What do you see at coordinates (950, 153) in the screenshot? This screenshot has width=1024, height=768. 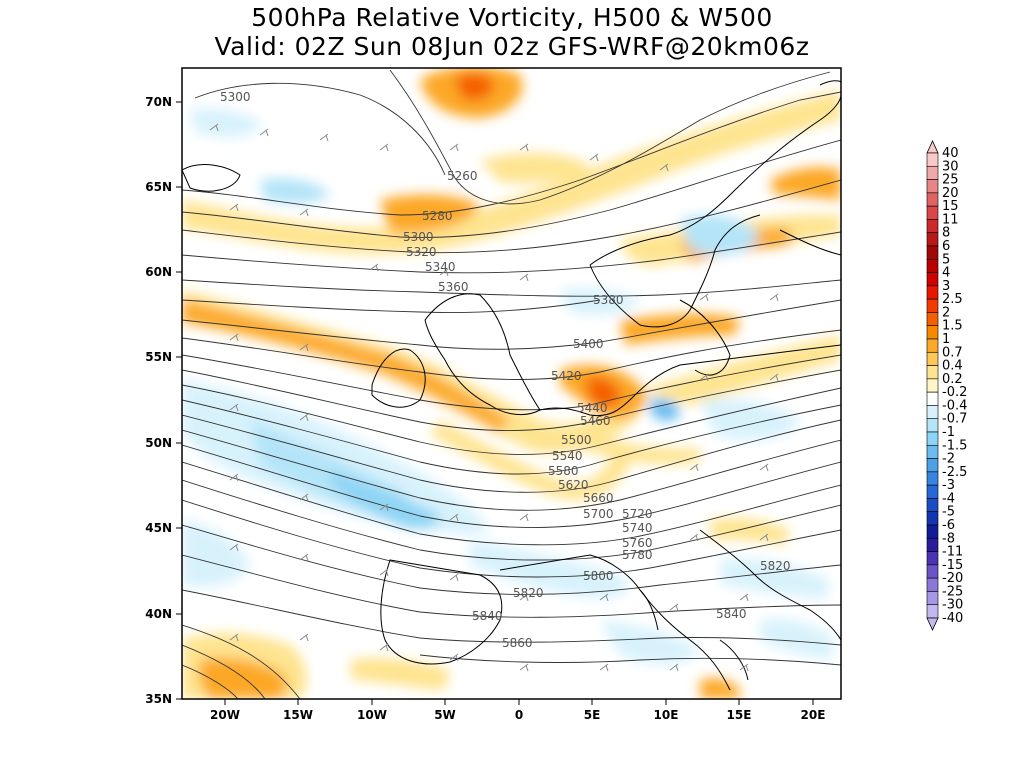 I see `legend-label: 40` at bounding box center [950, 153].